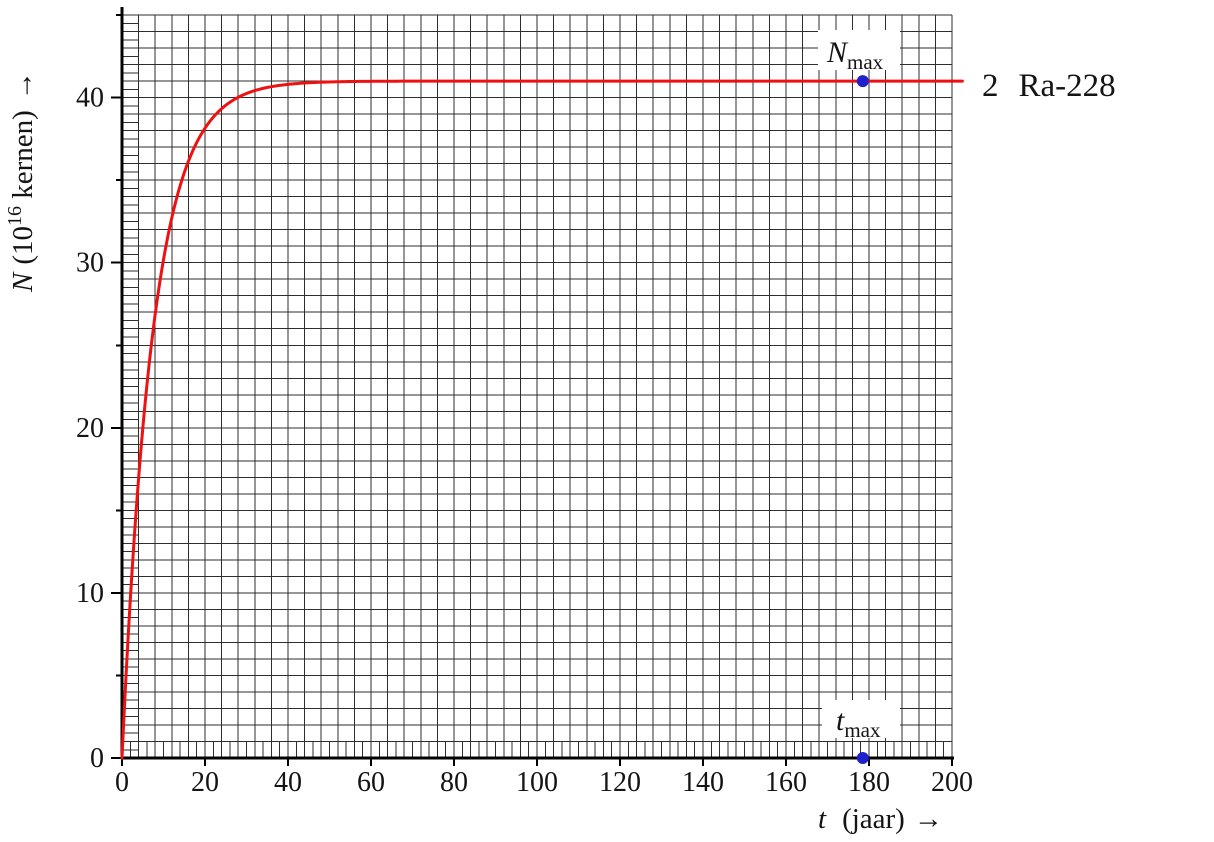 The image size is (1214, 842). I want to click on x-tick-label: 60, so click(371, 782).